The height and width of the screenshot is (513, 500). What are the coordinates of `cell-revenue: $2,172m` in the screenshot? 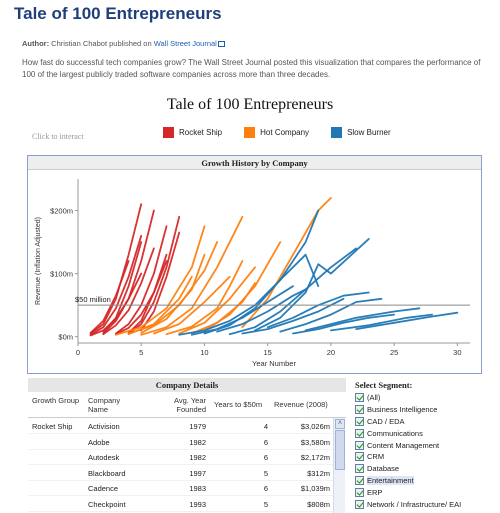 It's located at (315, 457).